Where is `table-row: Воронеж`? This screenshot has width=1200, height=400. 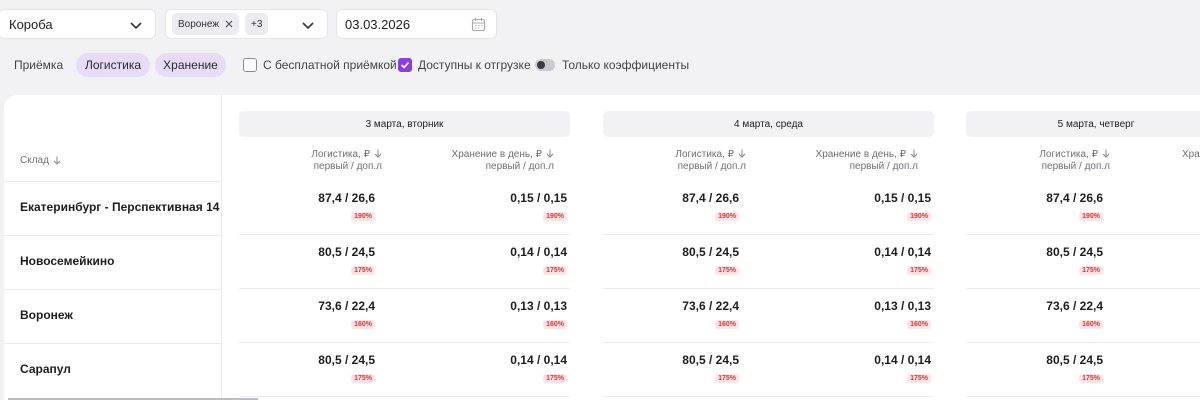 table-row: Воронеж is located at coordinates (113, 316).